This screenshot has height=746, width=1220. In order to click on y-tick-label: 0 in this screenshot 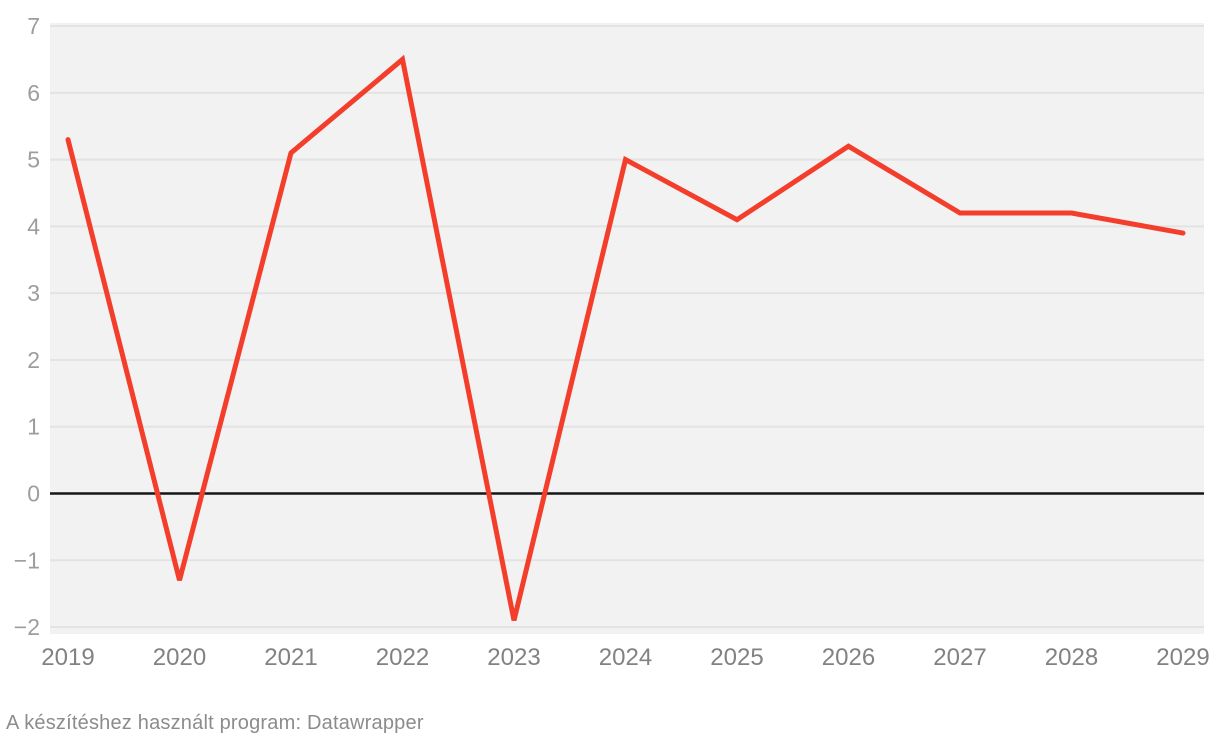, I will do `click(33, 494)`.